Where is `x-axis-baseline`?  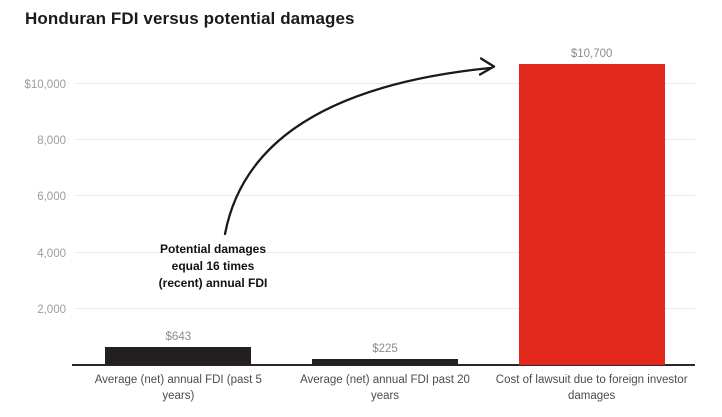
x-axis-baseline is located at coordinates (383, 365).